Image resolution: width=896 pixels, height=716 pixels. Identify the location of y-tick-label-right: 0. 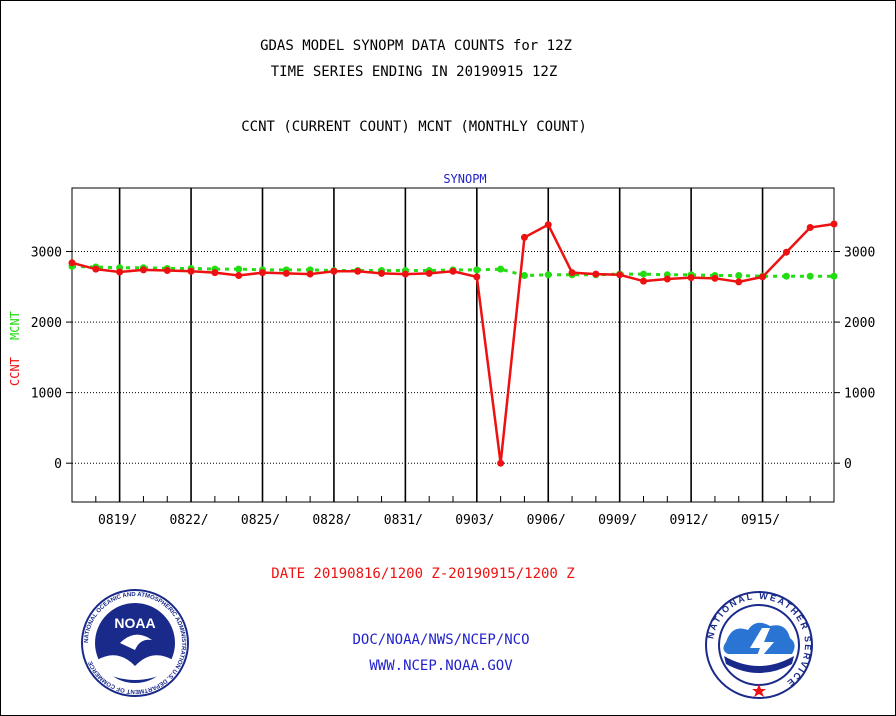
(848, 464).